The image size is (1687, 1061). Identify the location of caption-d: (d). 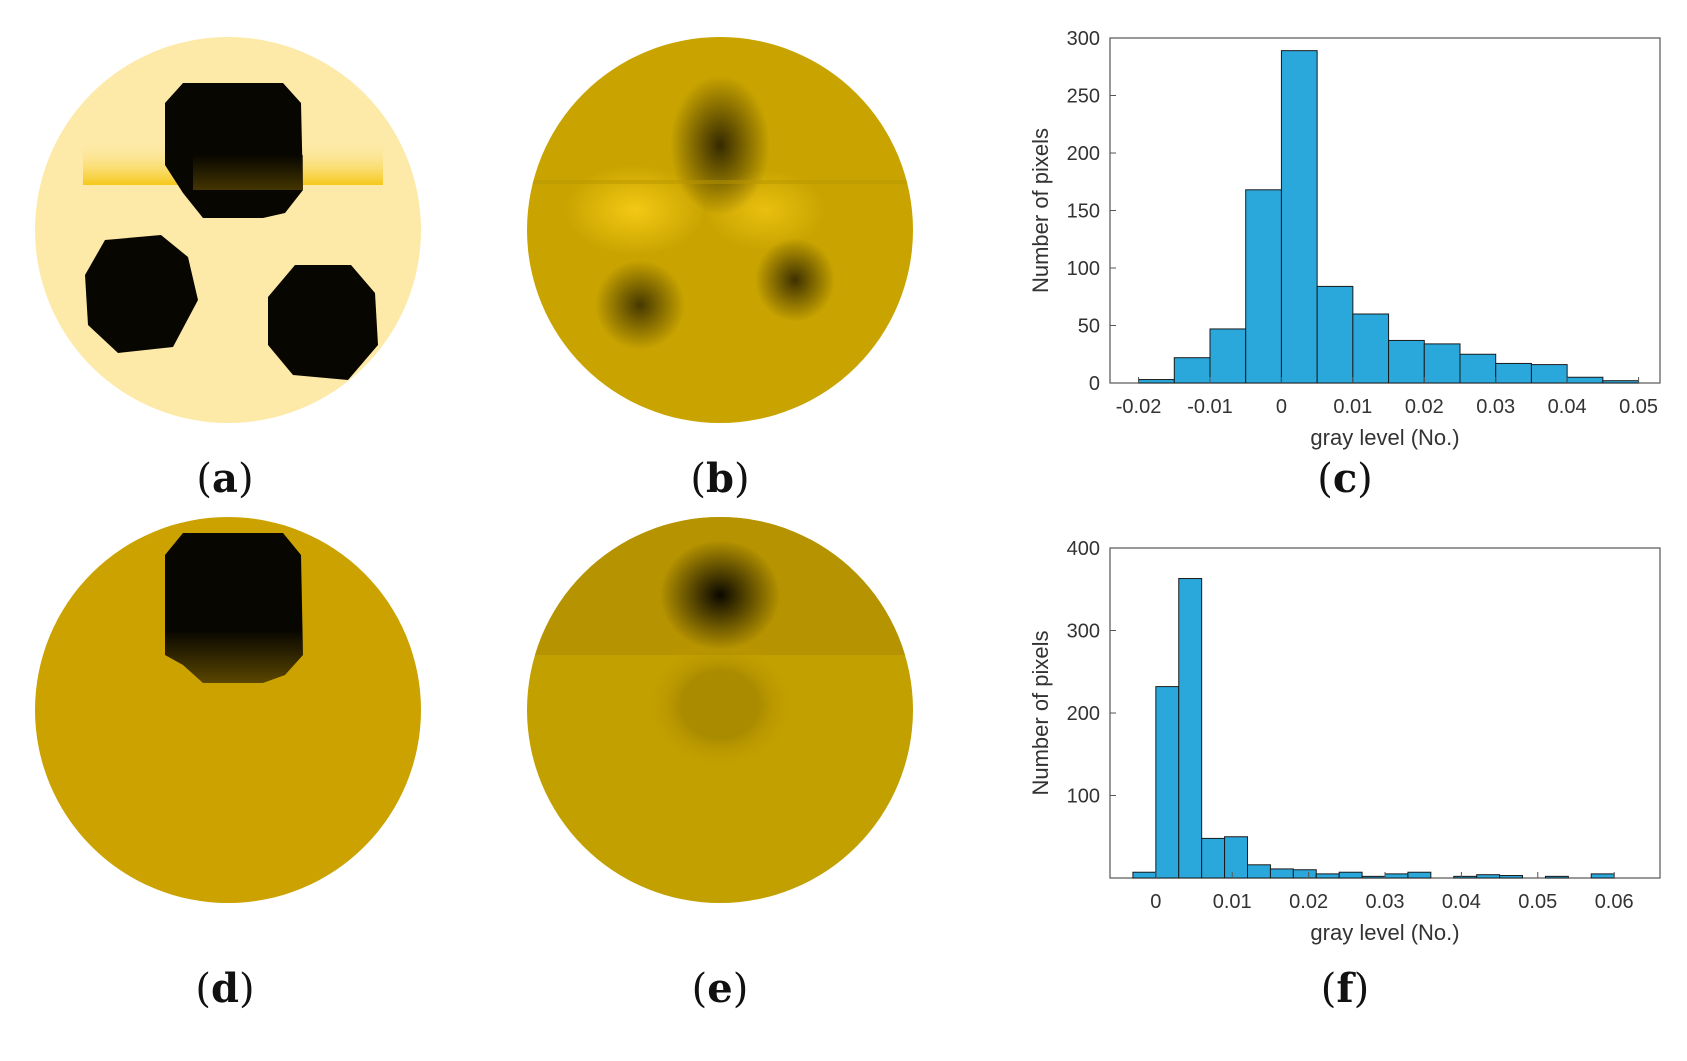
(225, 988).